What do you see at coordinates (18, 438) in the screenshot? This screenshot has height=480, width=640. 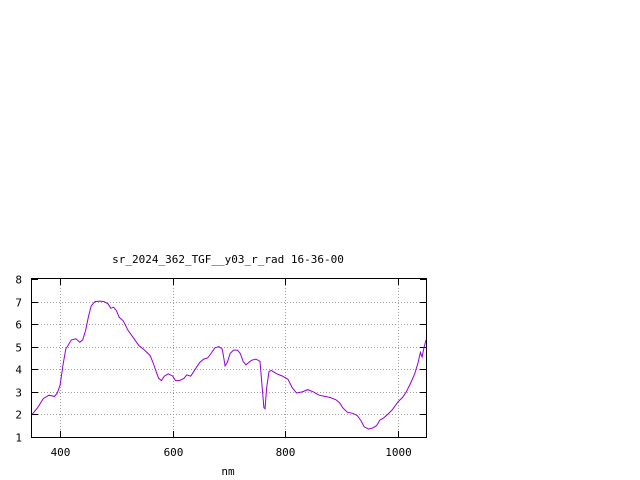 I see `y-tick-label: 1` at bounding box center [18, 438].